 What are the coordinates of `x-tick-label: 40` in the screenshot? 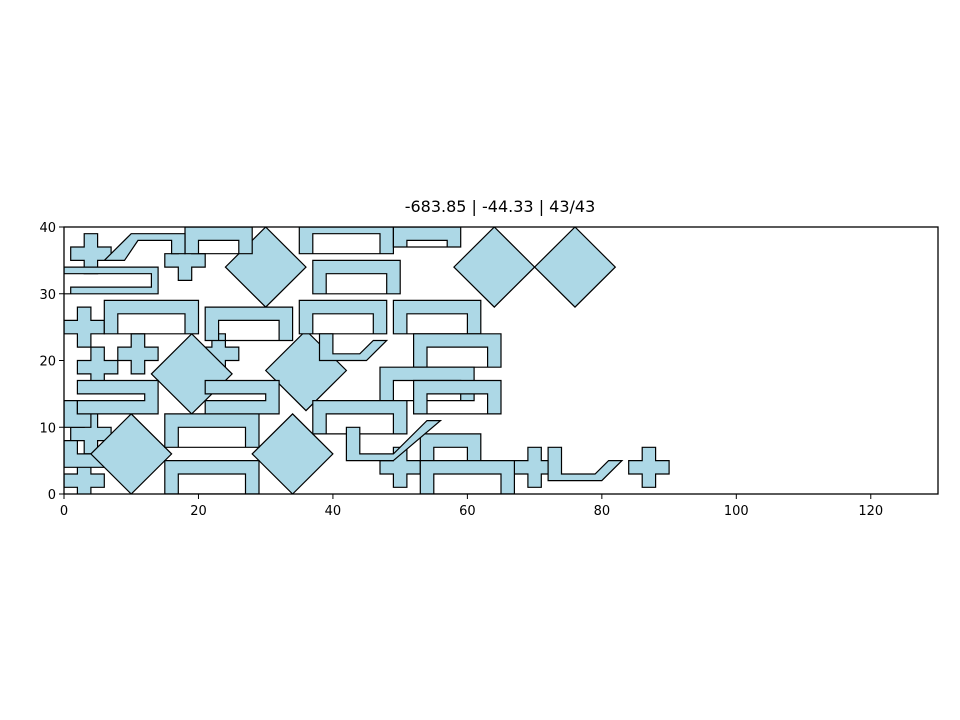 It's located at (333, 511).